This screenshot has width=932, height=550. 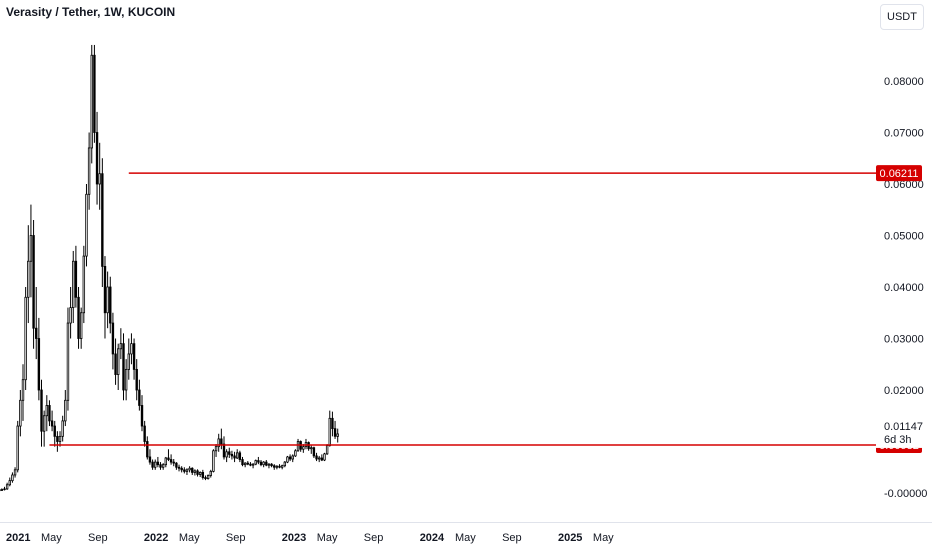 I want to click on currency-button: USDT, so click(x=902, y=17).